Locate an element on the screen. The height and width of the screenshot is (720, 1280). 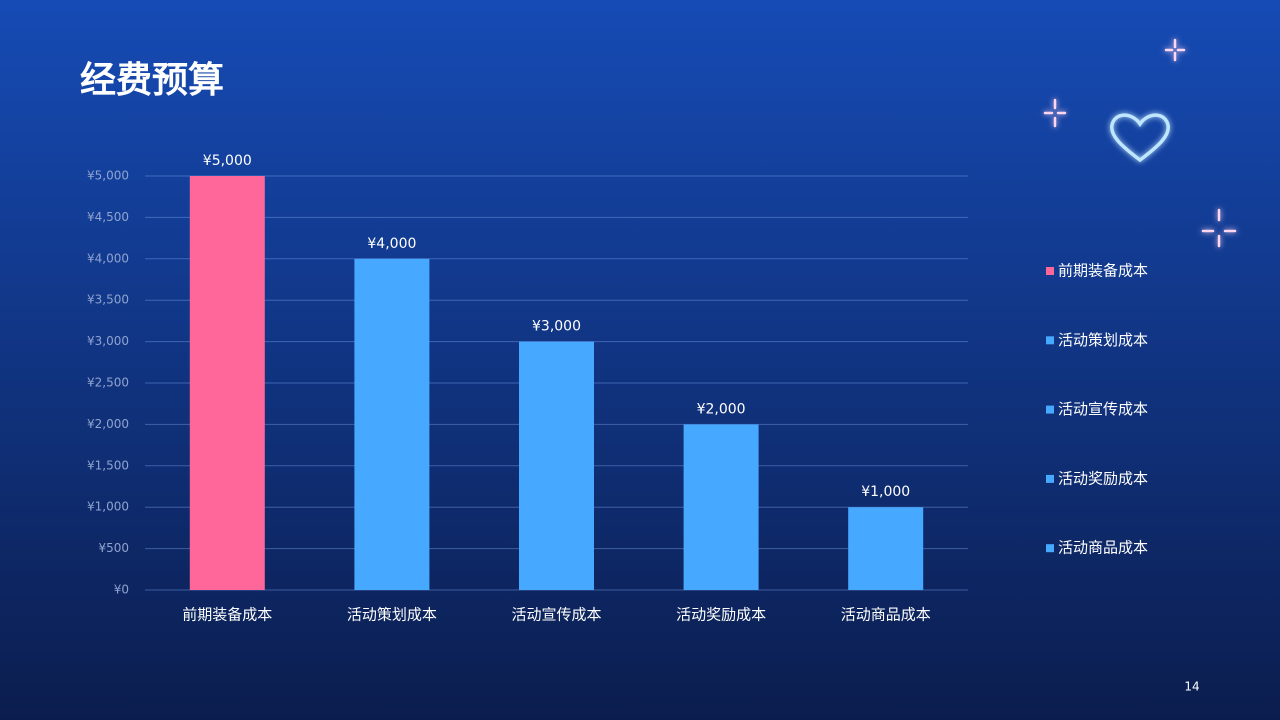
y-tick-label: ¥3,500 is located at coordinates (108, 300).